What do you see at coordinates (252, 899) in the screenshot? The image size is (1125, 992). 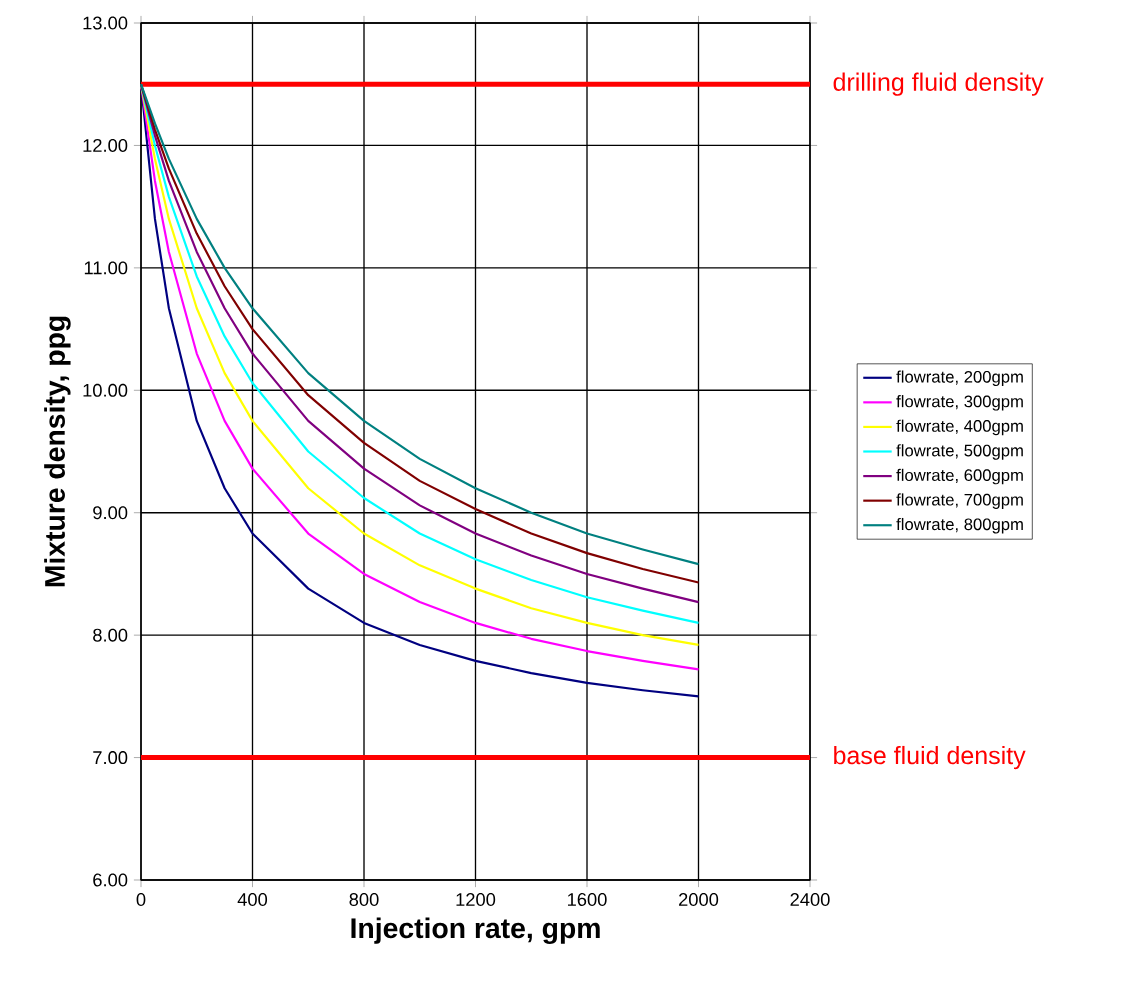 I see `x-tick-label: 400` at bounding box center [252, 899].